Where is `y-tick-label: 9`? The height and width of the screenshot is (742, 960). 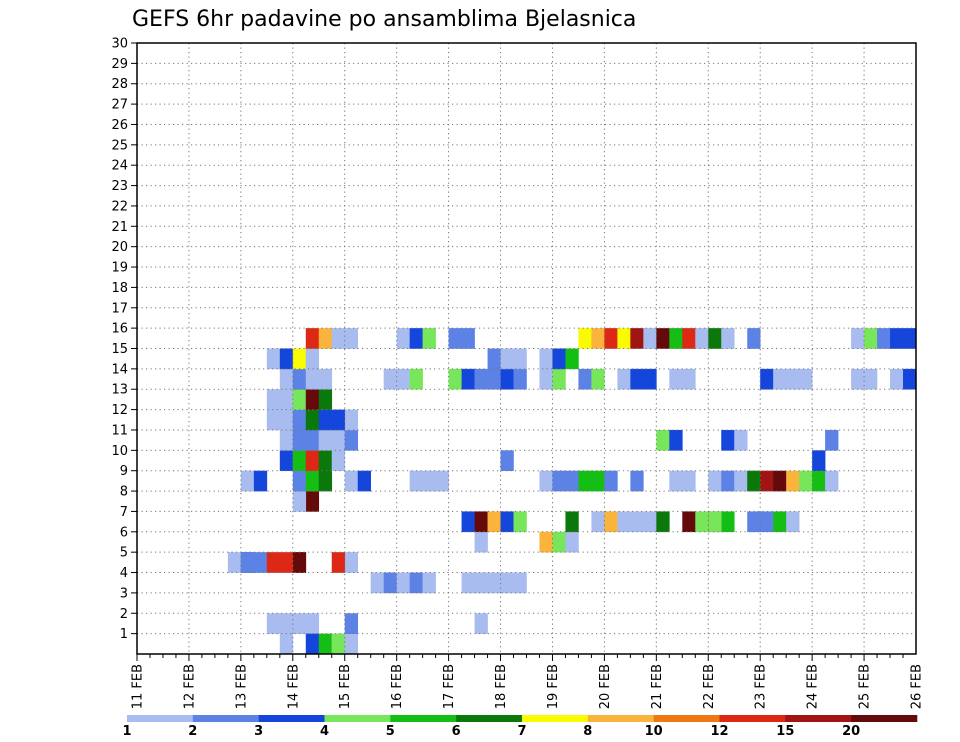
y-tick-label: 9 is located at coordinates (124, 471).